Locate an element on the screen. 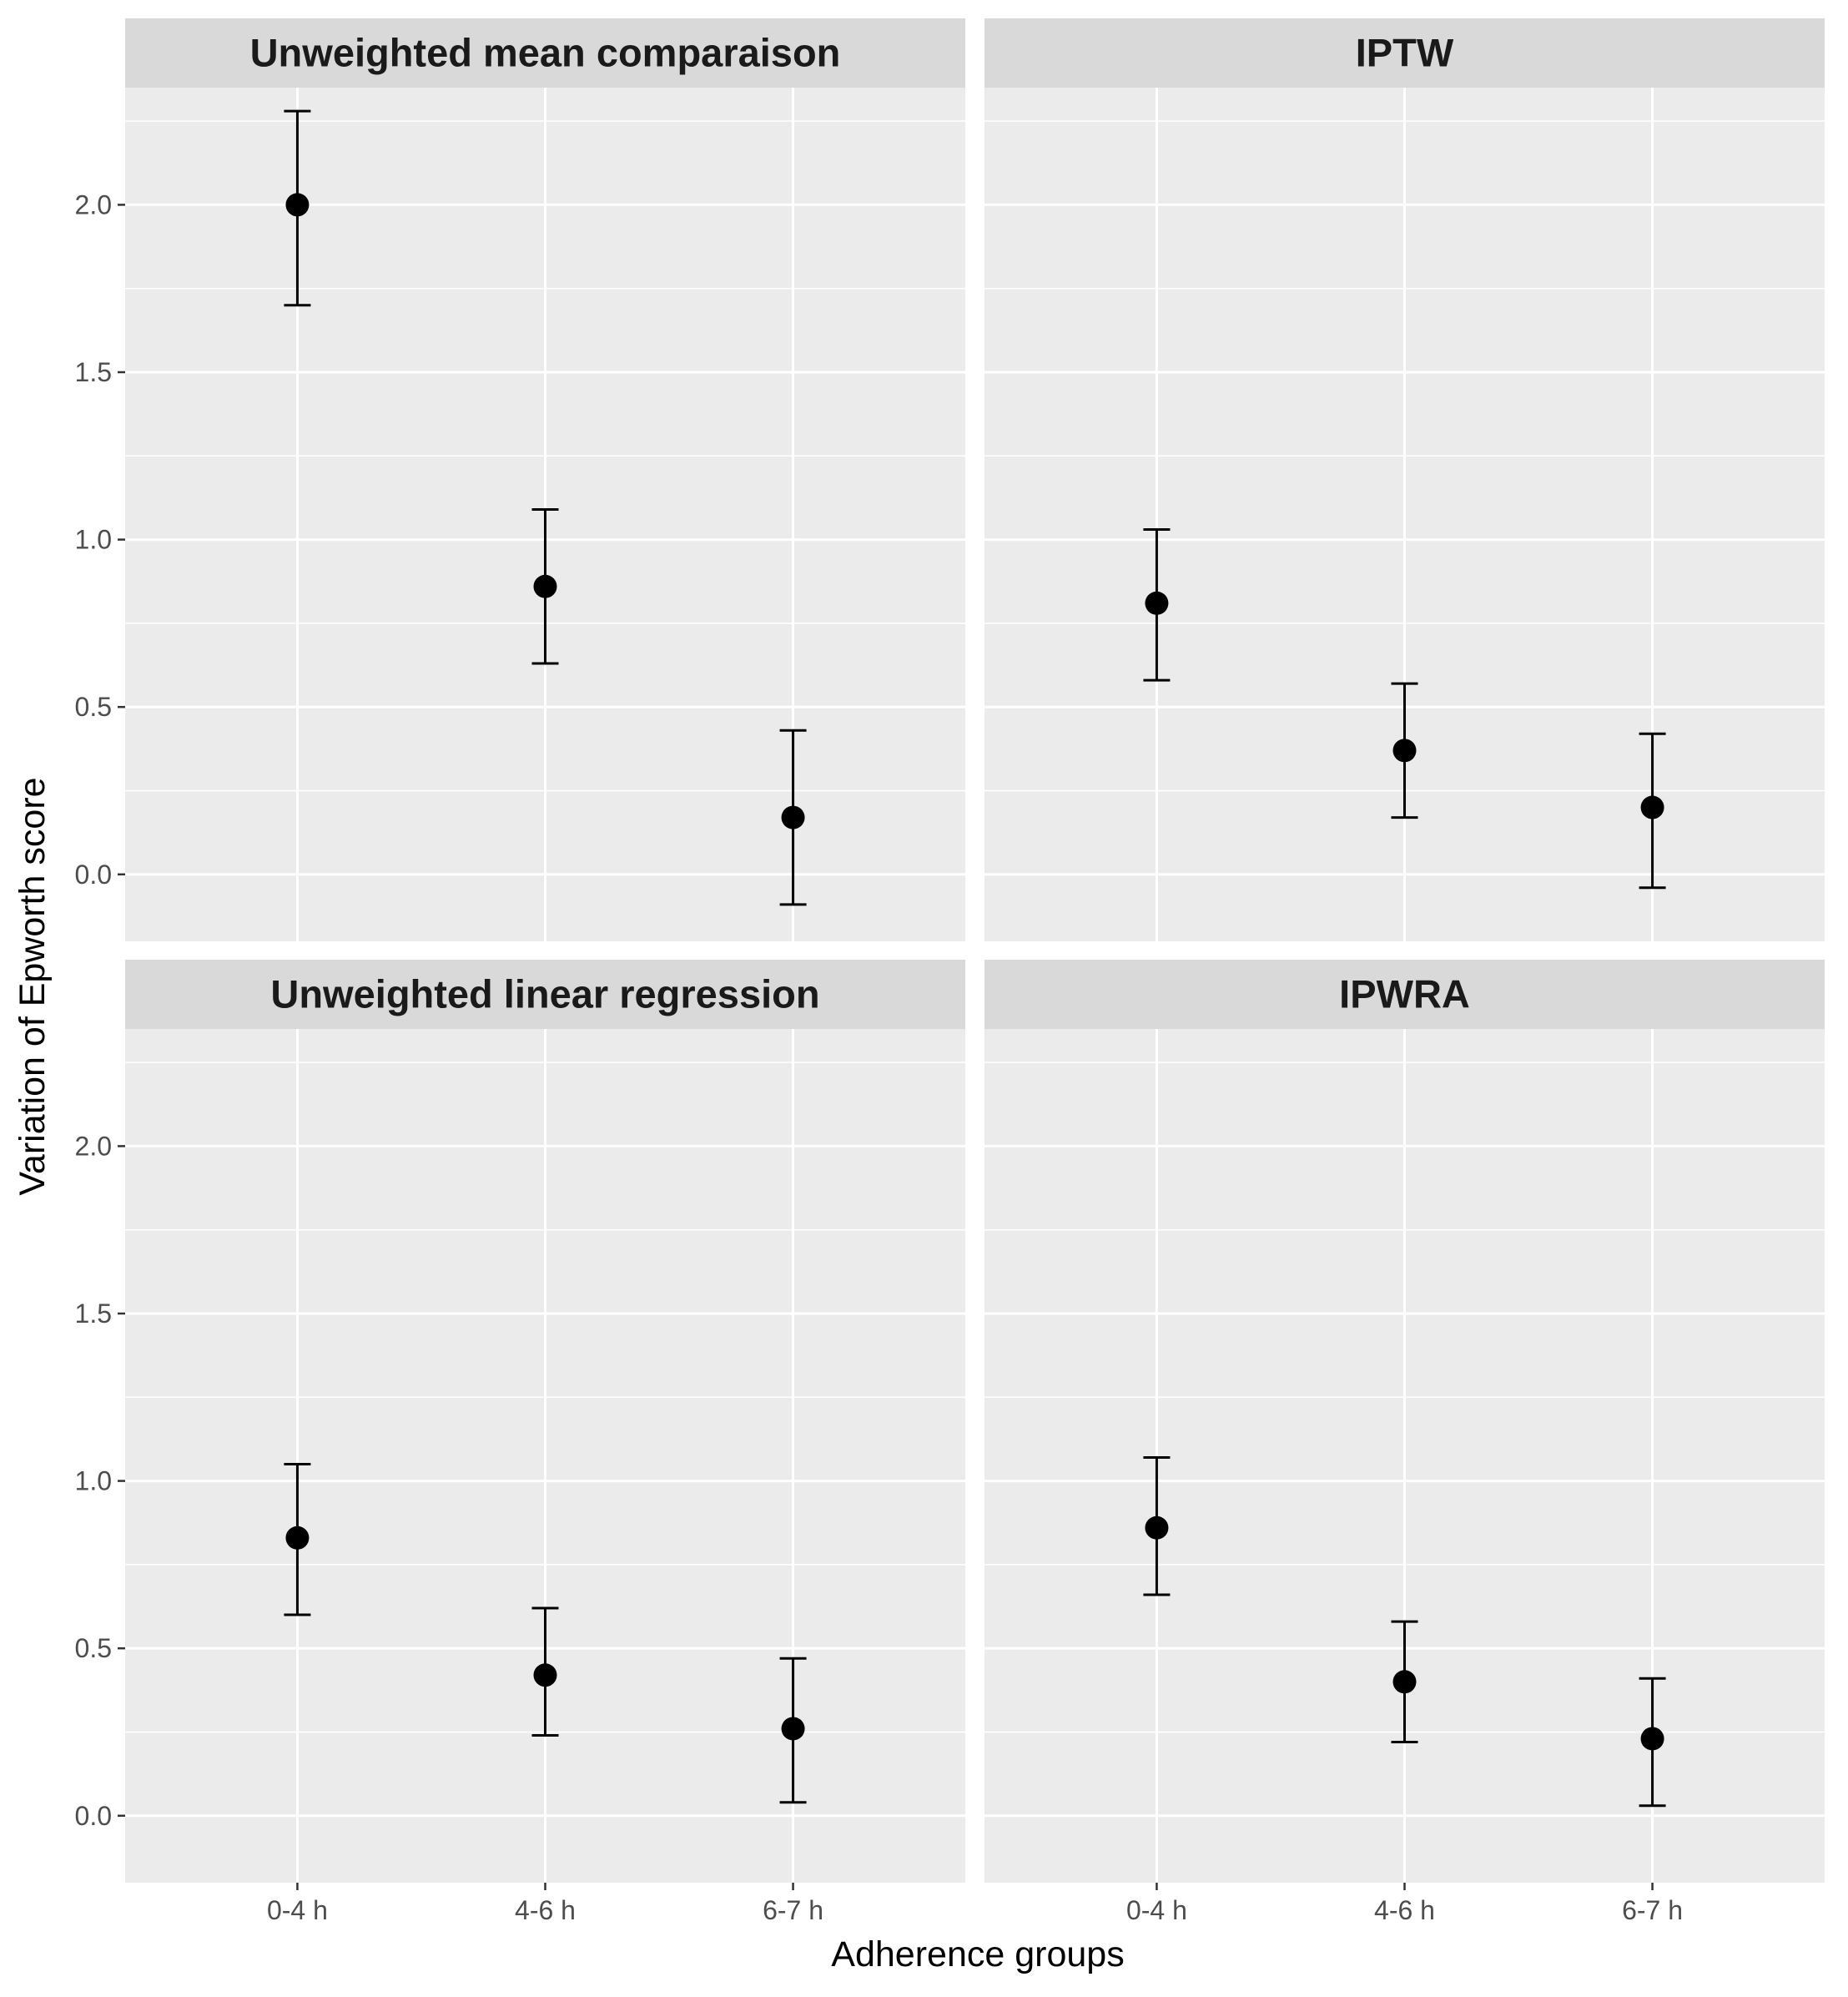 The width and height of the screenshot is (1848, 1997). x-axis-title: Adherence groups is located at coordinates (977, 1954).